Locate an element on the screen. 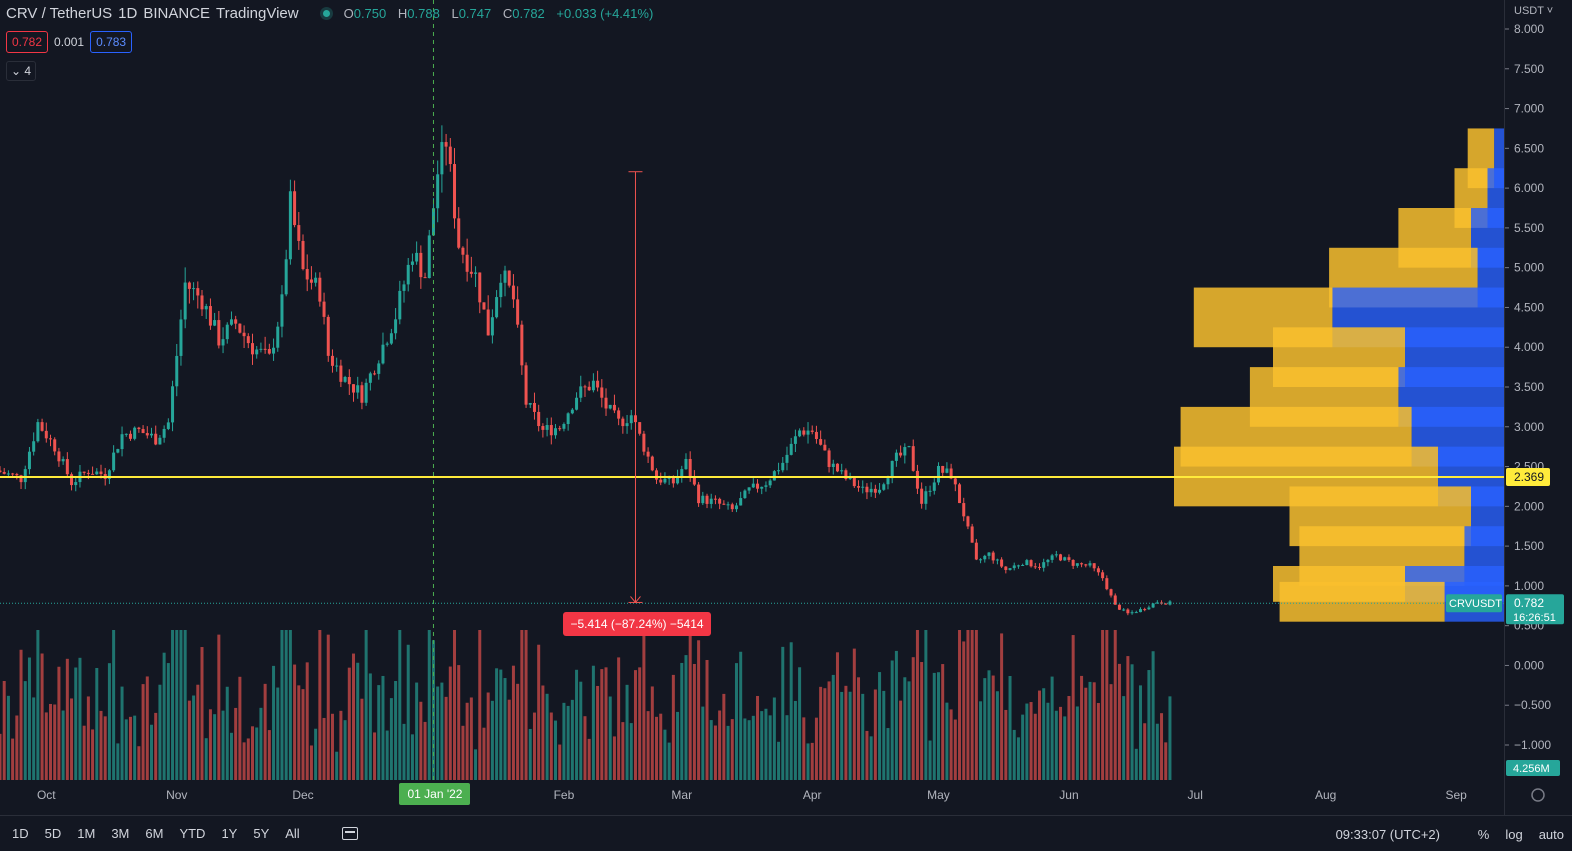 The height and width of the screenshot is (851, 1572). auto-scale-button: auto is located at coordinates (1551, 834).